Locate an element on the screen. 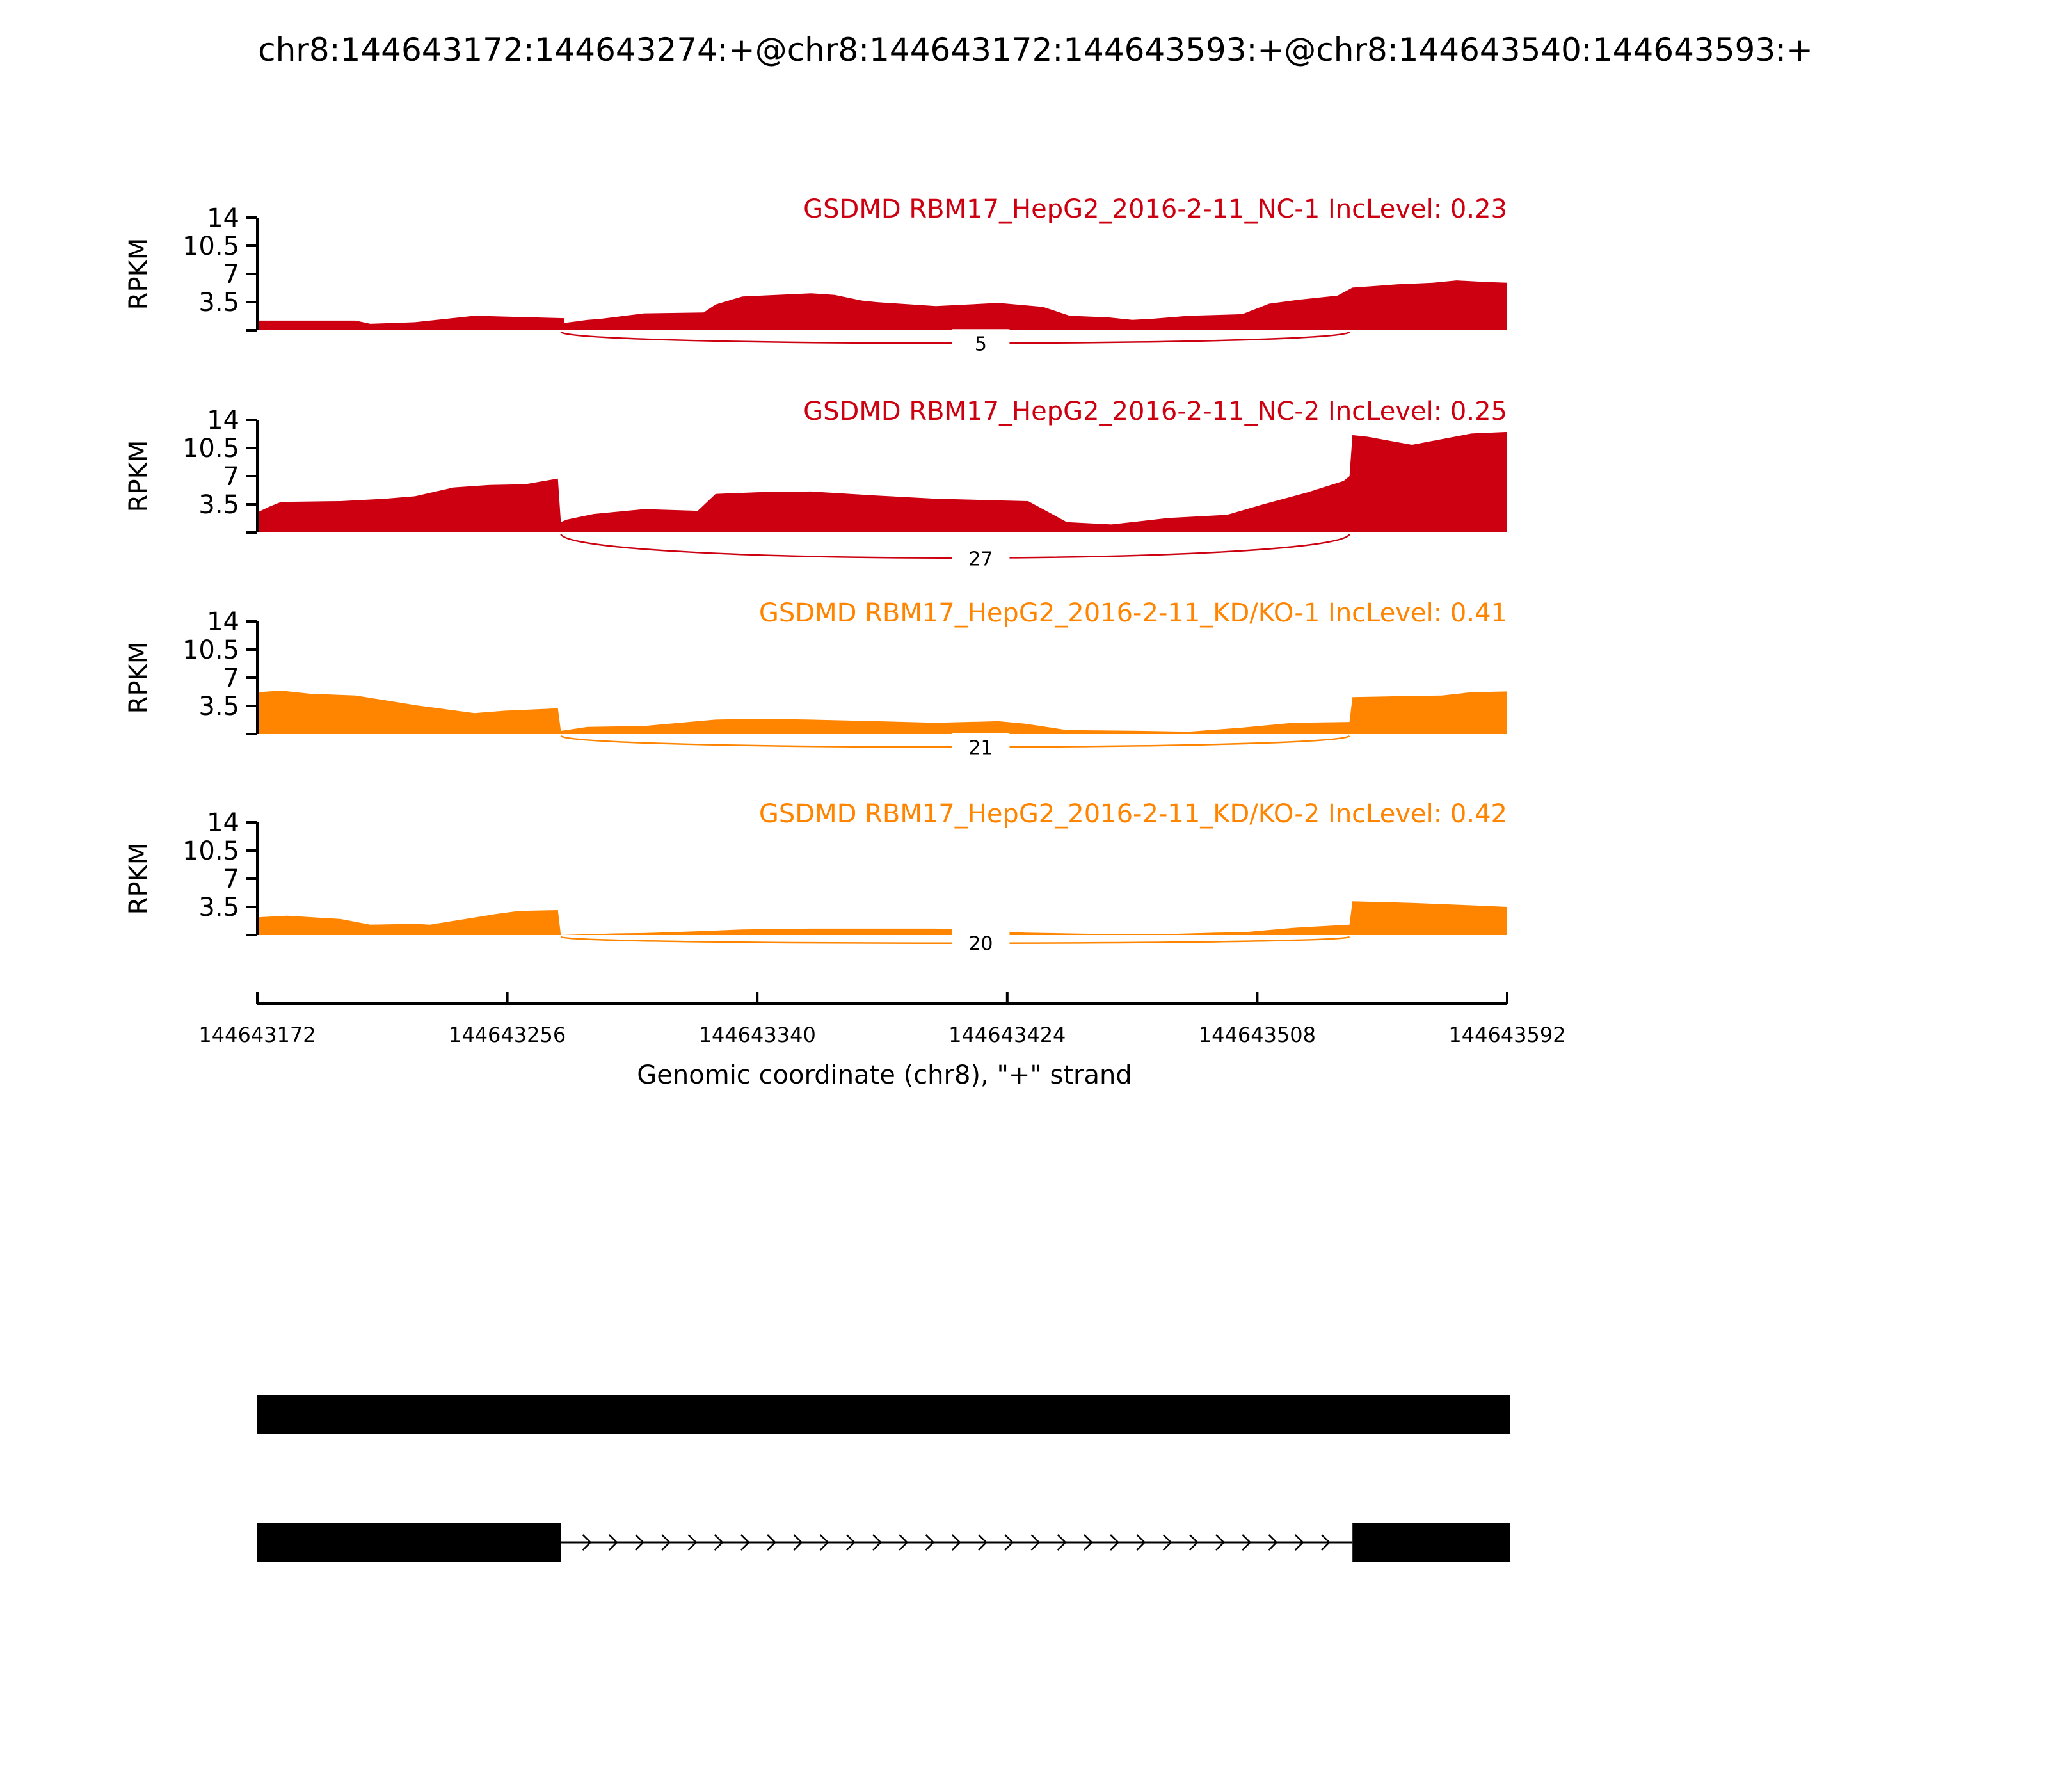 The height and width of the screenshot is (1792, 2048). x-axis-label: Genomic coordinate (chr8), "+" strand is located at coordinates (884, 1075).